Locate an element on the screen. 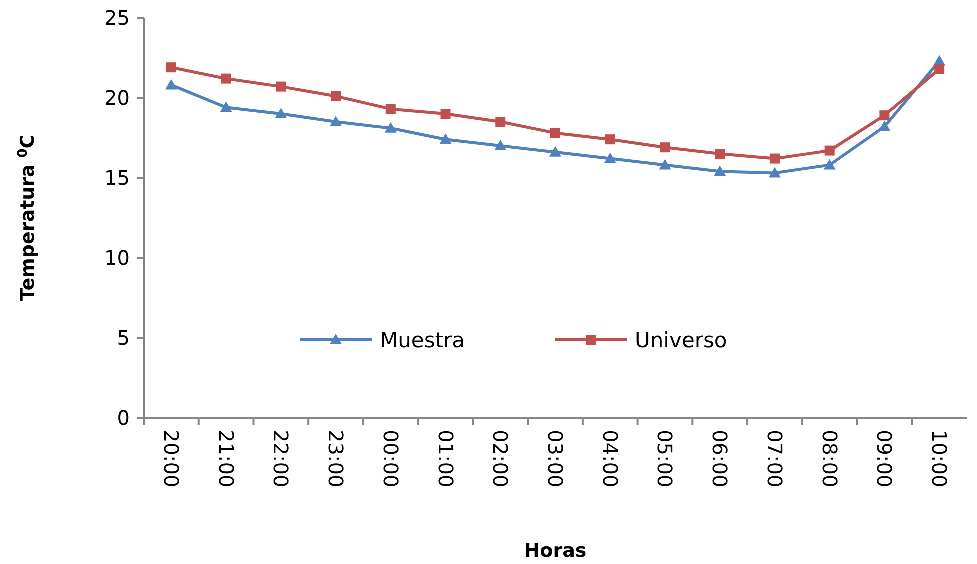  x-tick-label: 02:00 is located at coordinates (500, 459).